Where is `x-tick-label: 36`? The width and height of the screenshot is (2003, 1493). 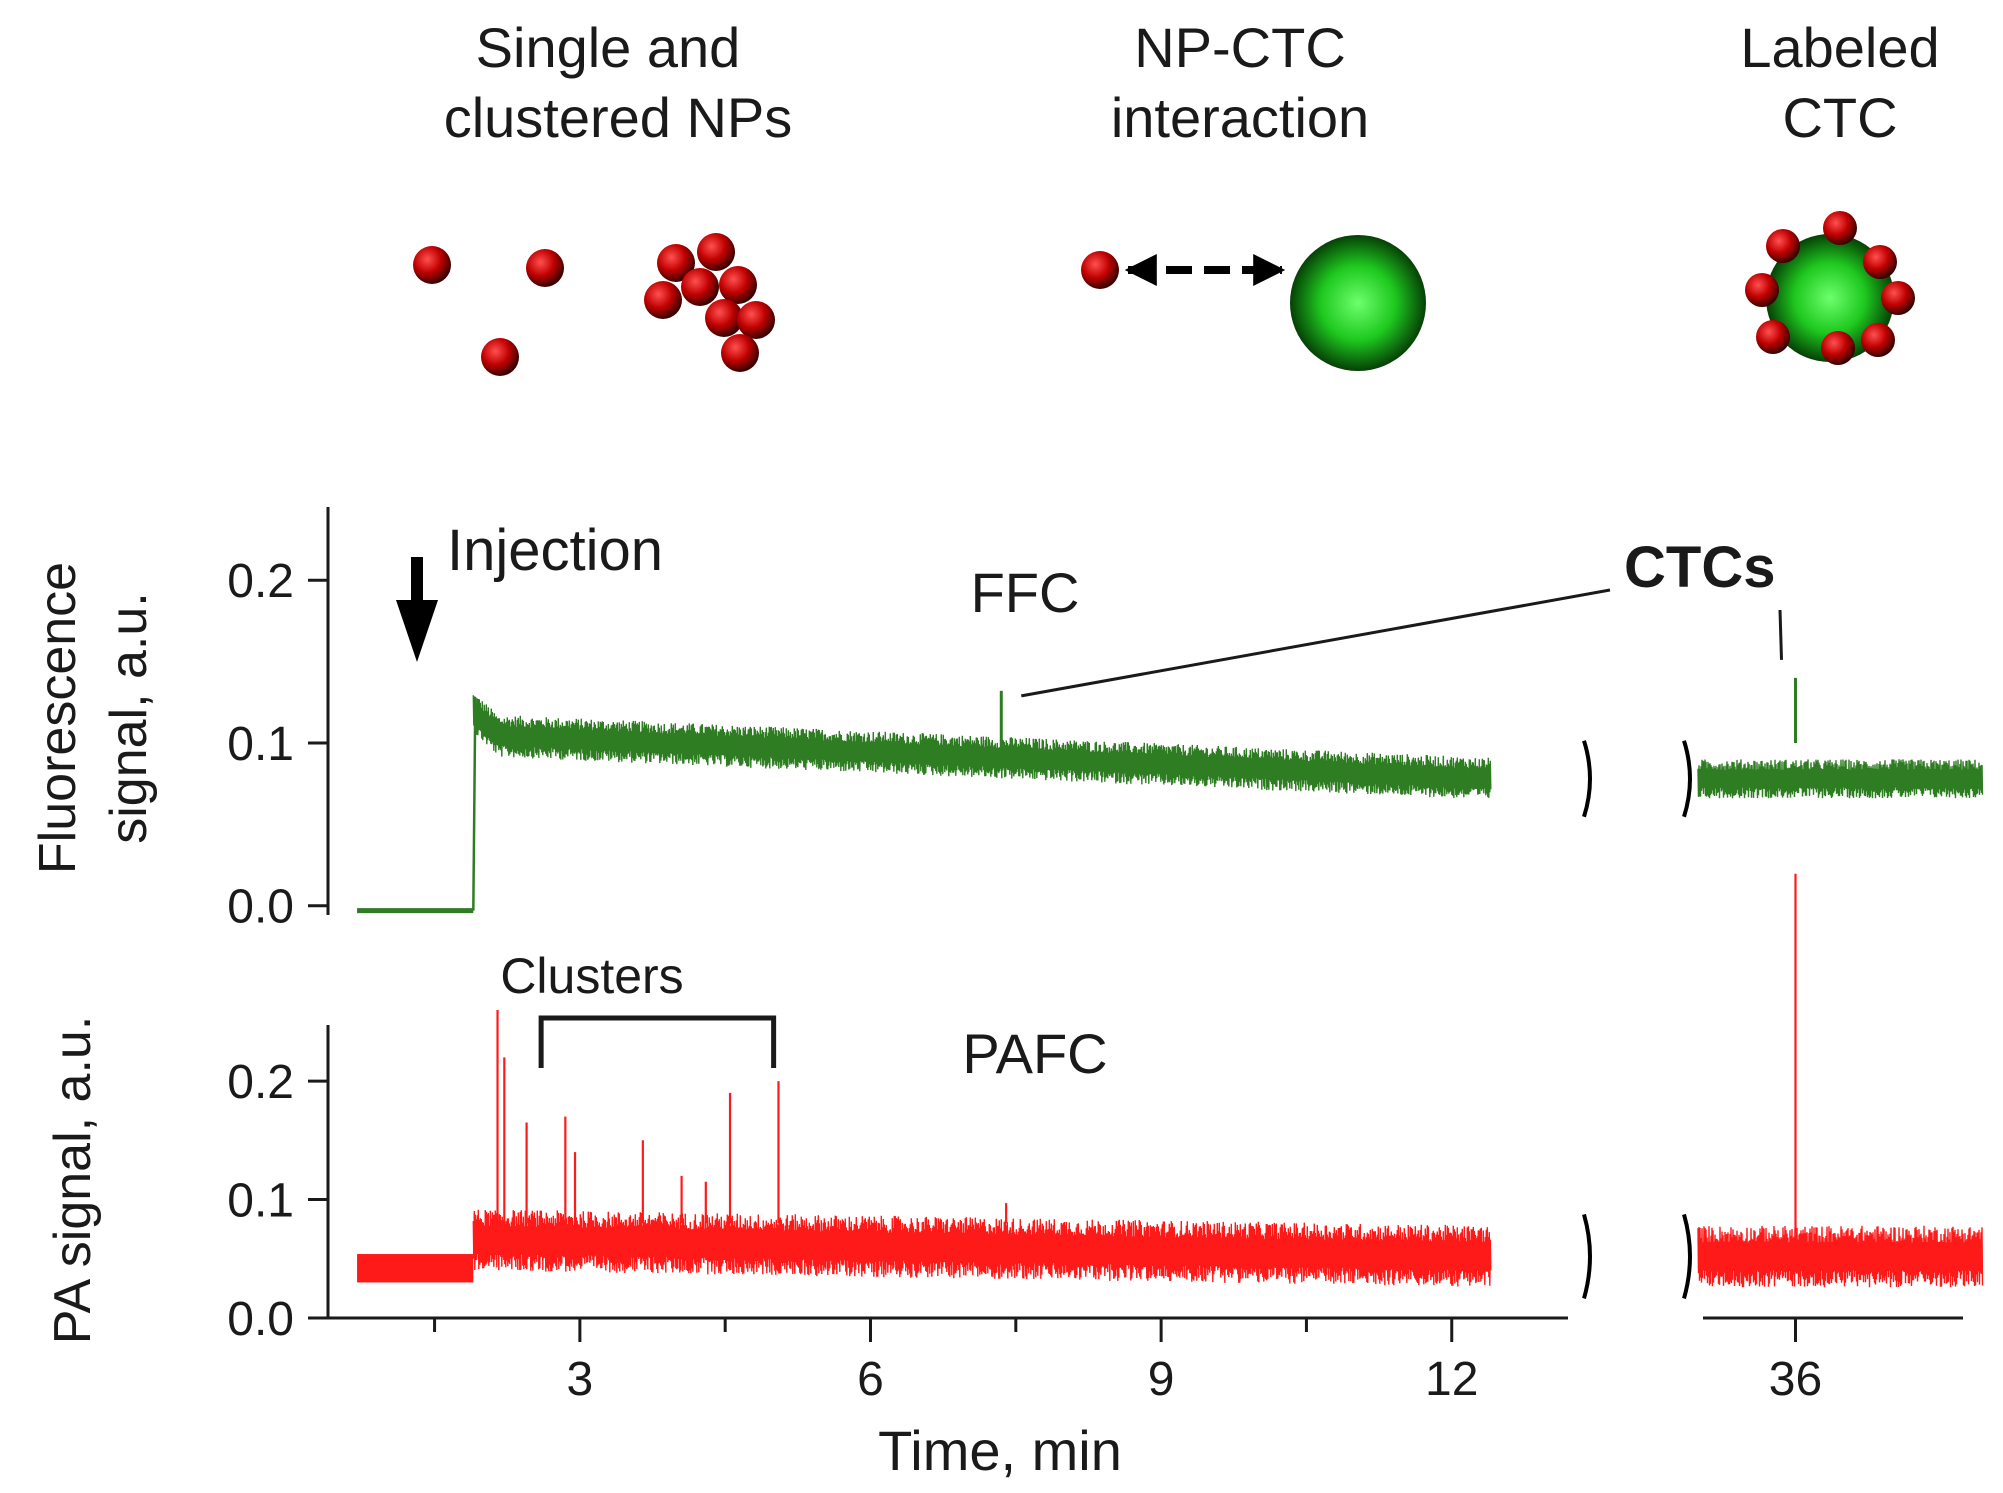 x-tick-label: 36 is located at coordinates (1795, 1379).